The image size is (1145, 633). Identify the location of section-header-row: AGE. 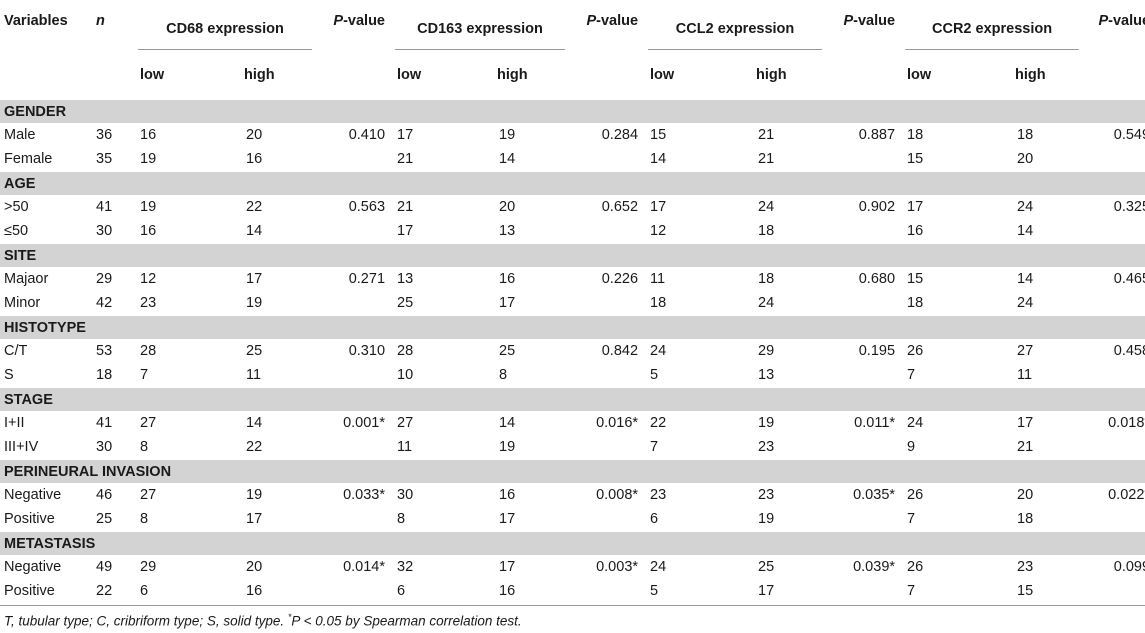
(572, 183).